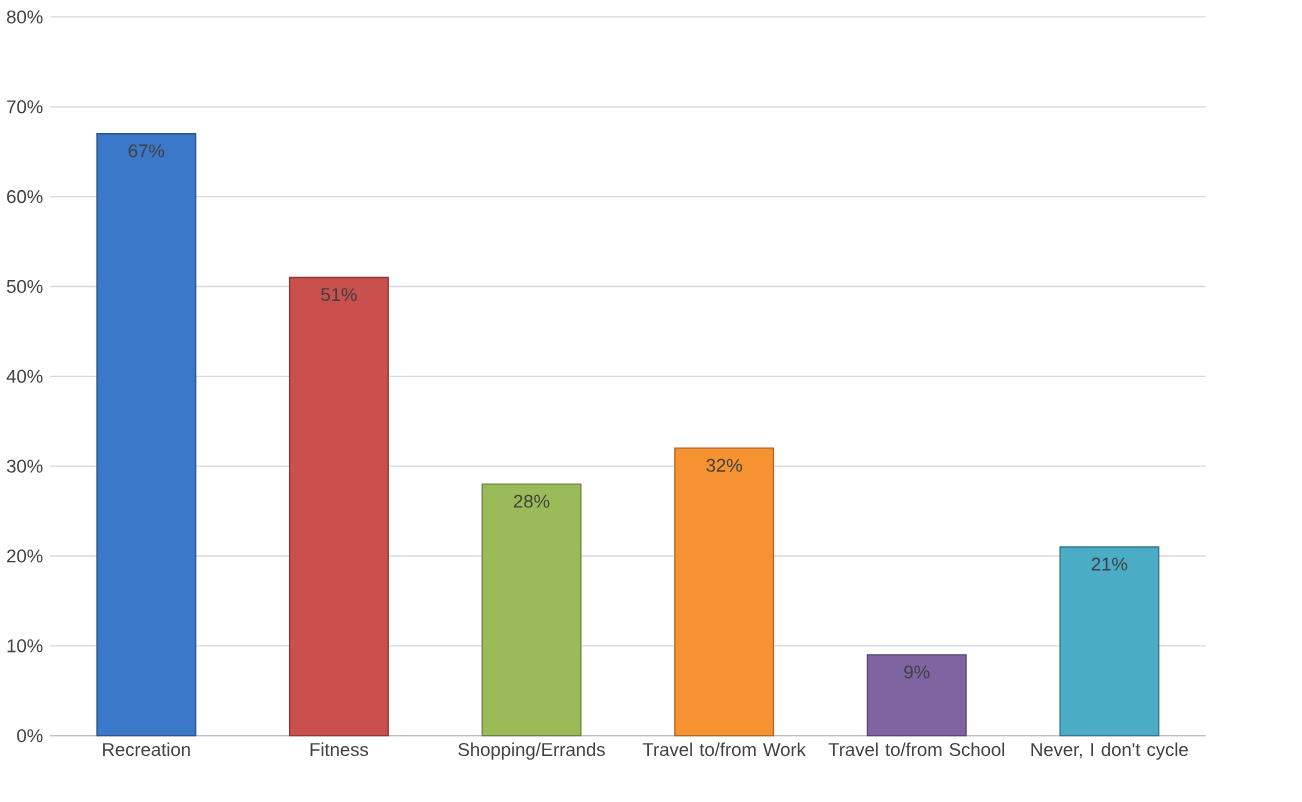 The image size is (1302, 802). What do you see at coordinates (24, 286) in the screenshot?
I see `y-tick-label: 50%` at bounding box center [24, 286].